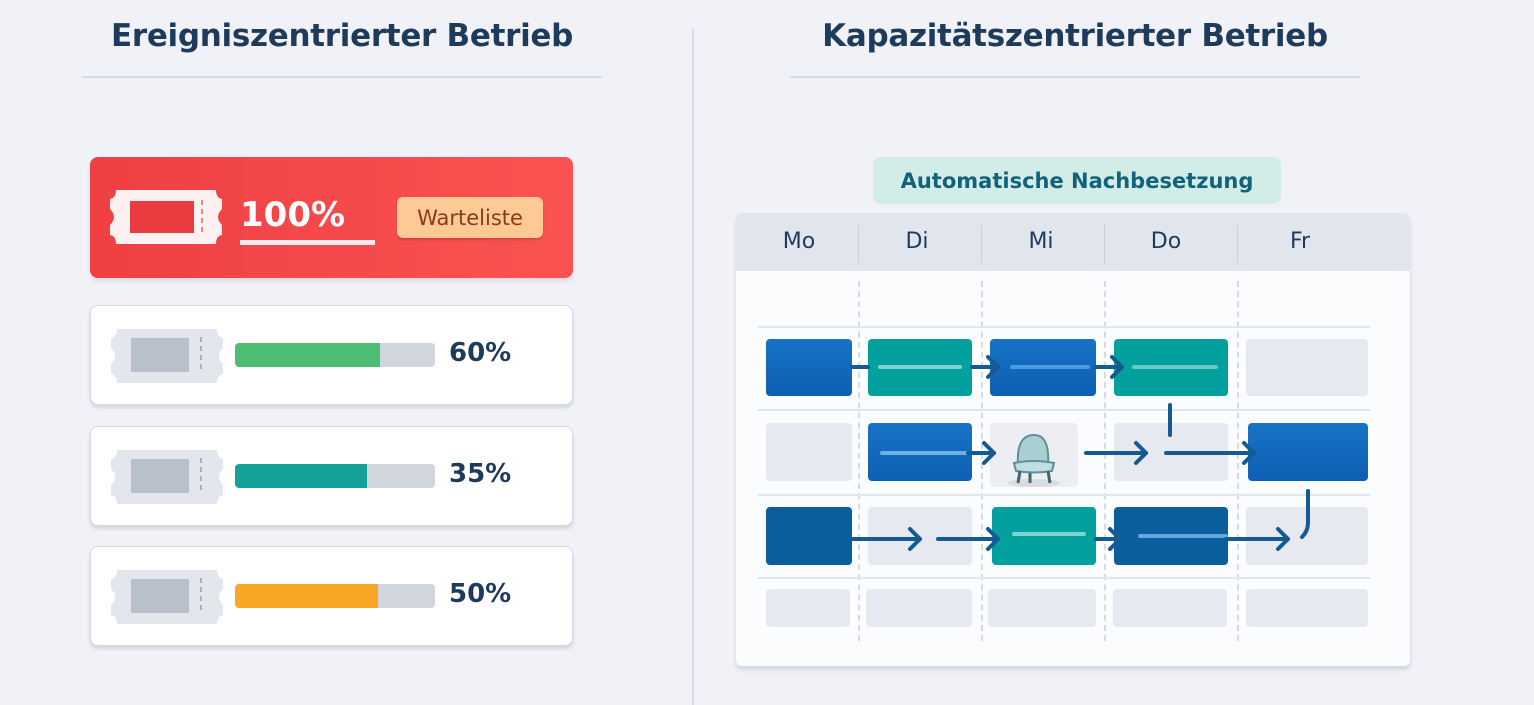 This screenshot has width=1534, height=705. I want to click on occupancy-percent: 100%, so click(293, 215).